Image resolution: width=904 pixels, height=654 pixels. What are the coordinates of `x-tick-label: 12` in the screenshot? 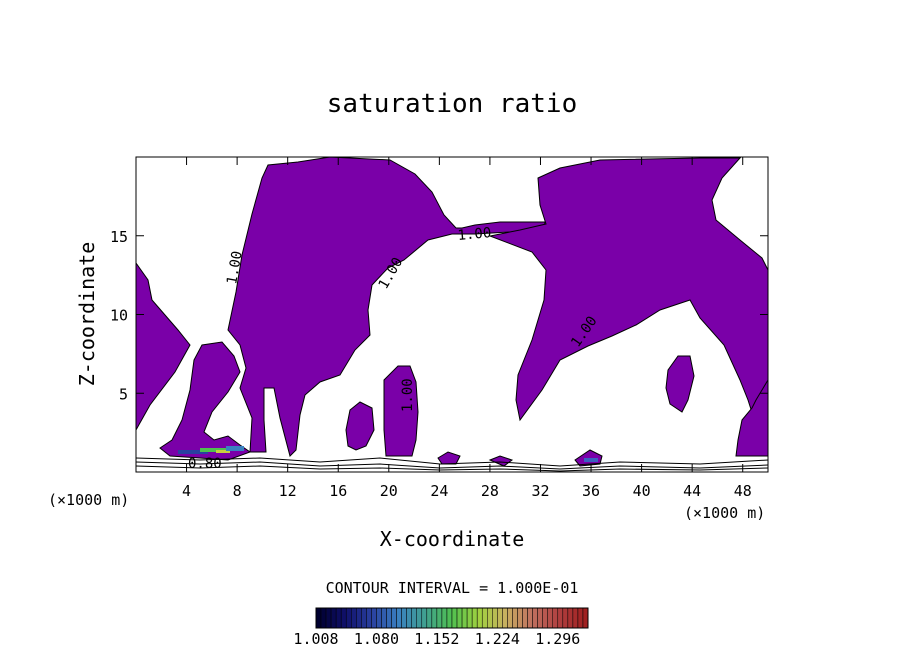 It's located at (288, 491).